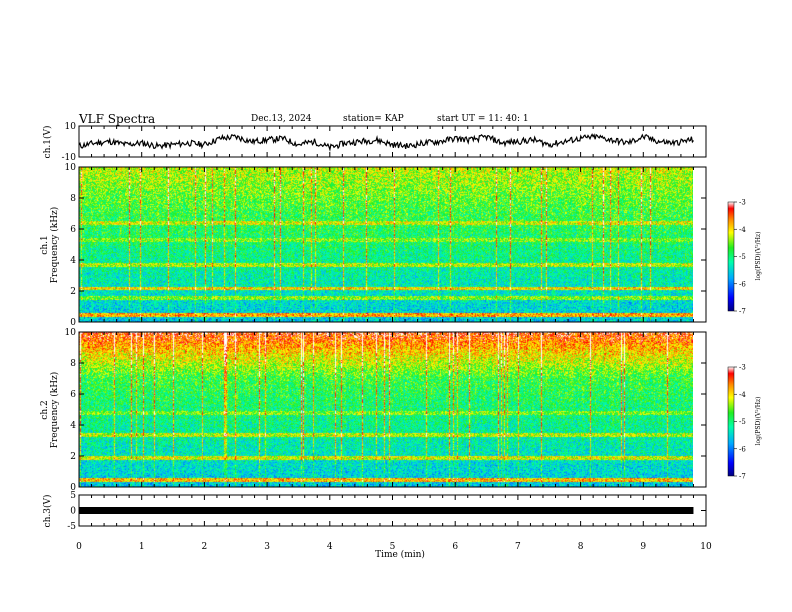 This screenshot has width=792, height=612. I want to click on chart-start-time: start UT = 11: 40: 1, so click(483, 119).